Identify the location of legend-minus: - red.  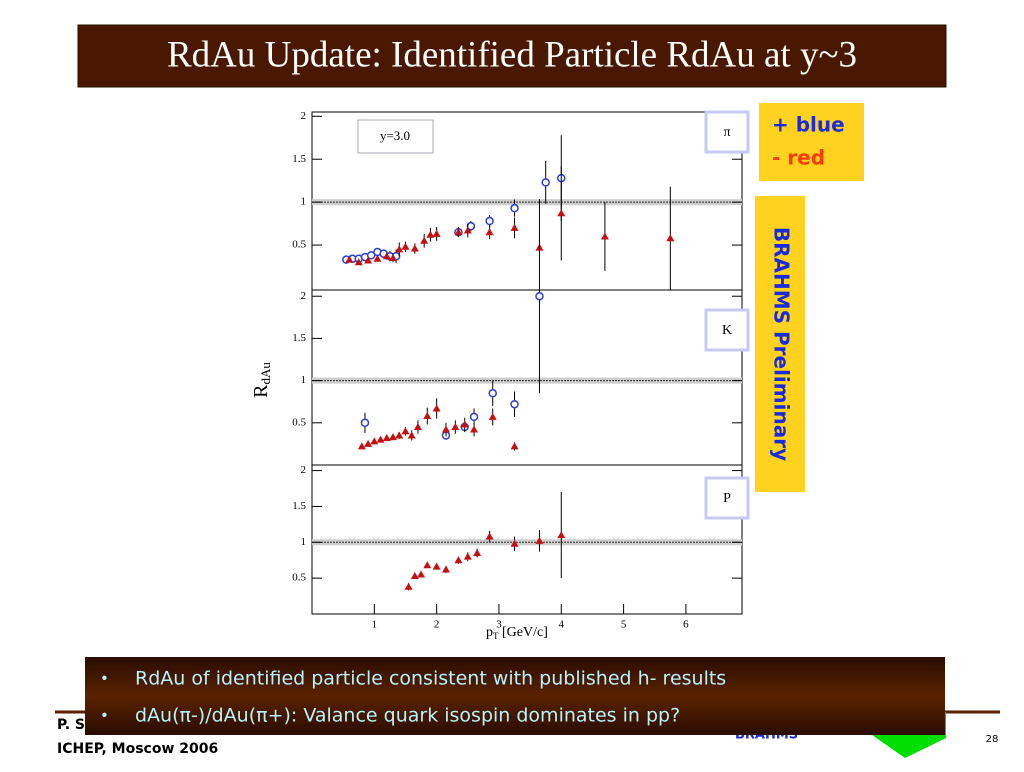
(798, 158).